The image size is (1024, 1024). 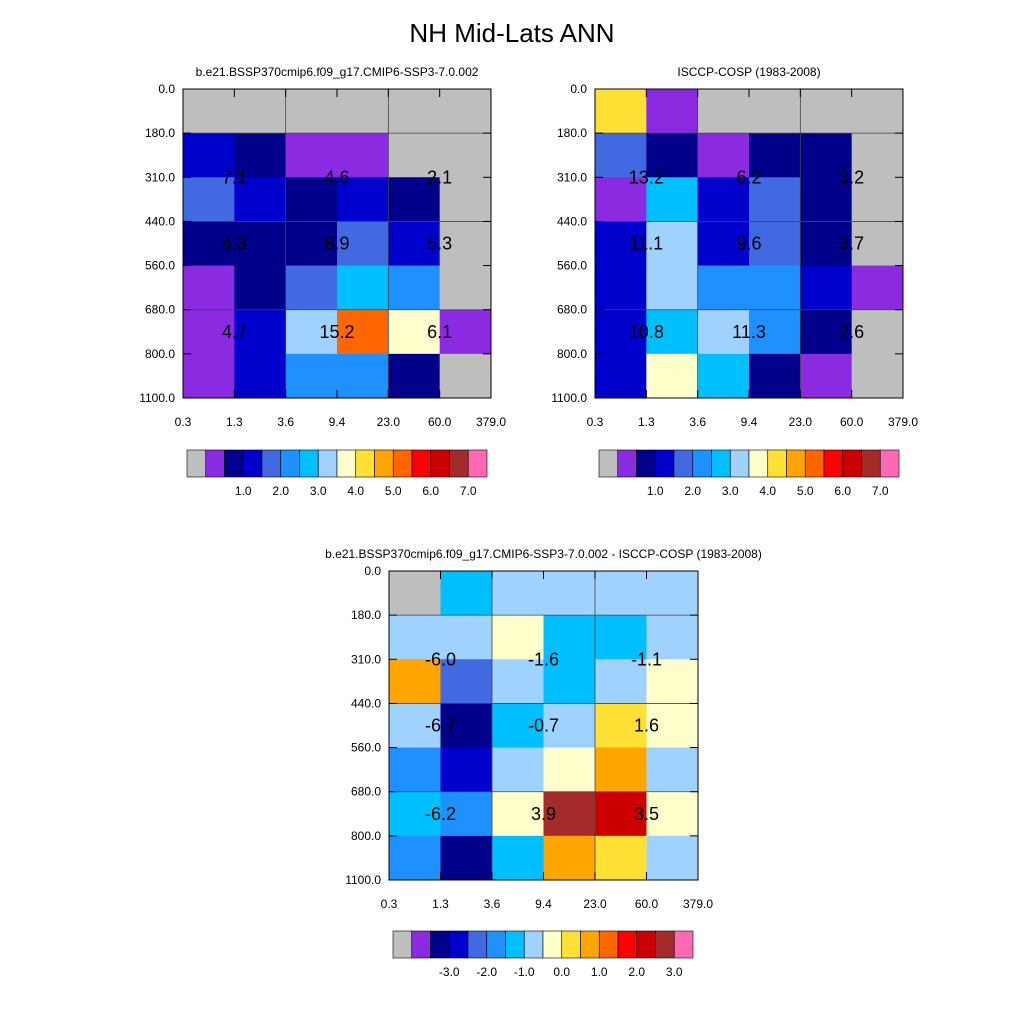 What do you see at coordinates (852, 422) in the screenshot?
I see `x-tick-label: 60.0` at bounding box center [852, 422].